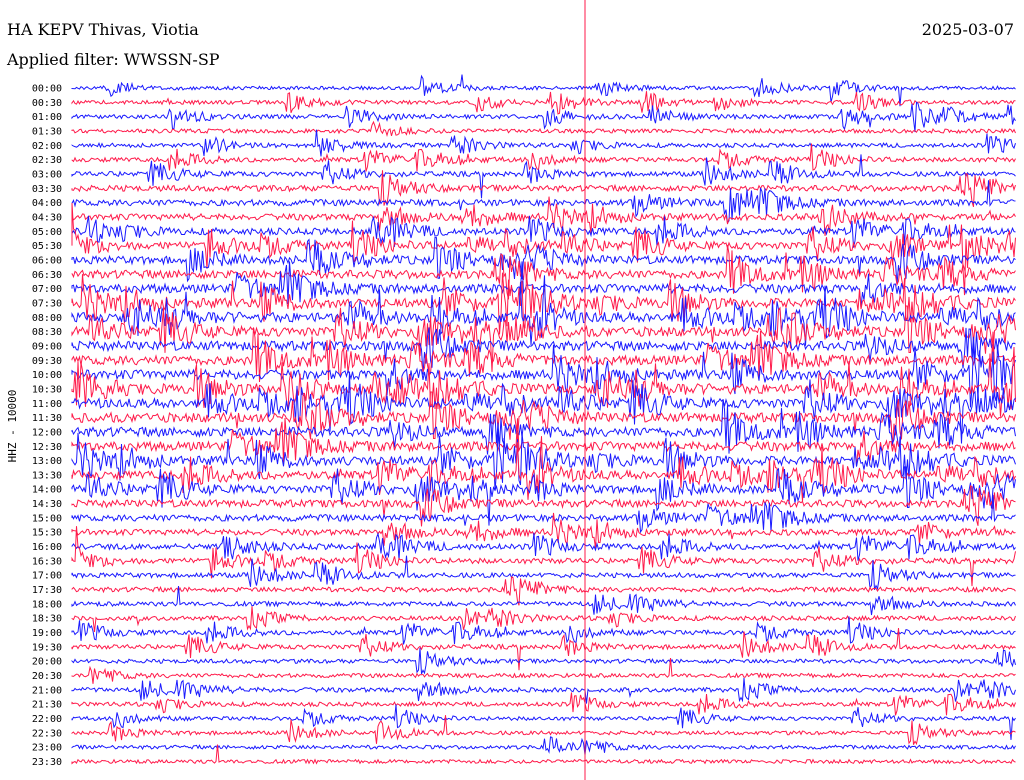 This screenshot has width=1024, height=780. What do you see at coordinates (47, 346) in the screenshot?
I see `time-tick-label: 09:00` at bounding box center [47, 346].